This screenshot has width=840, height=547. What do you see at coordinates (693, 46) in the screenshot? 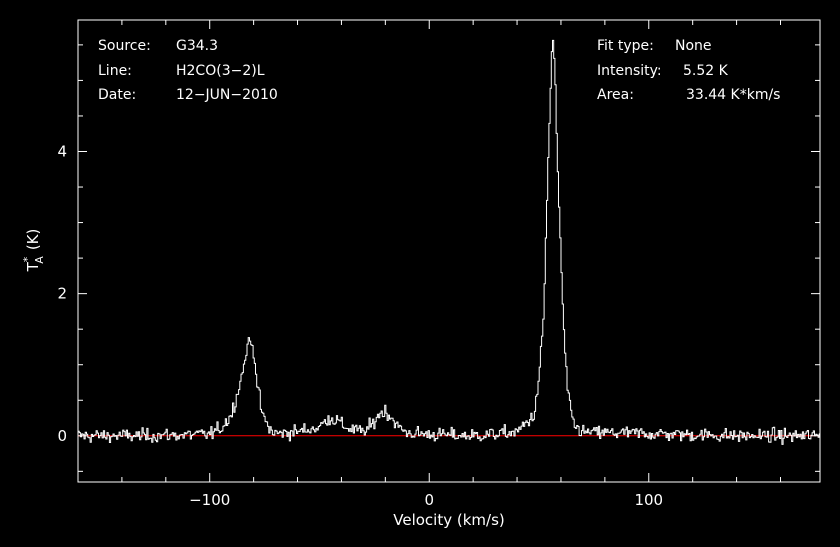
I see `info-fit-type-value: None` at bounding box center [693, 46].